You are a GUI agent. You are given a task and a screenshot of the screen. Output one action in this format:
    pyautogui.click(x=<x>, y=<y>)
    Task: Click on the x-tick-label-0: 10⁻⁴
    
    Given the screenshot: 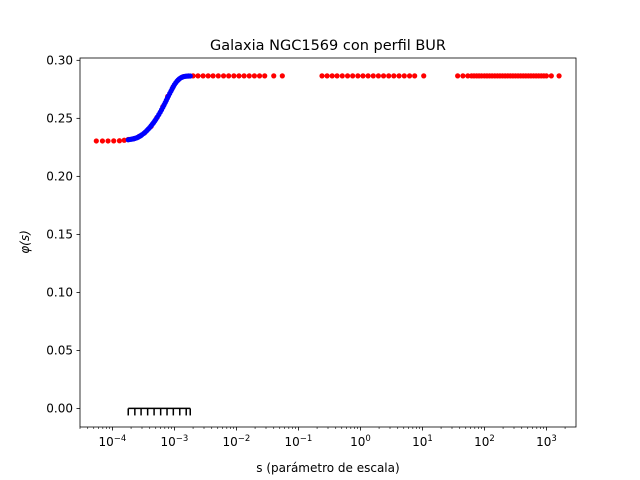 What is the action you would take?
    pyautogui.click(x=113, y=441)
    